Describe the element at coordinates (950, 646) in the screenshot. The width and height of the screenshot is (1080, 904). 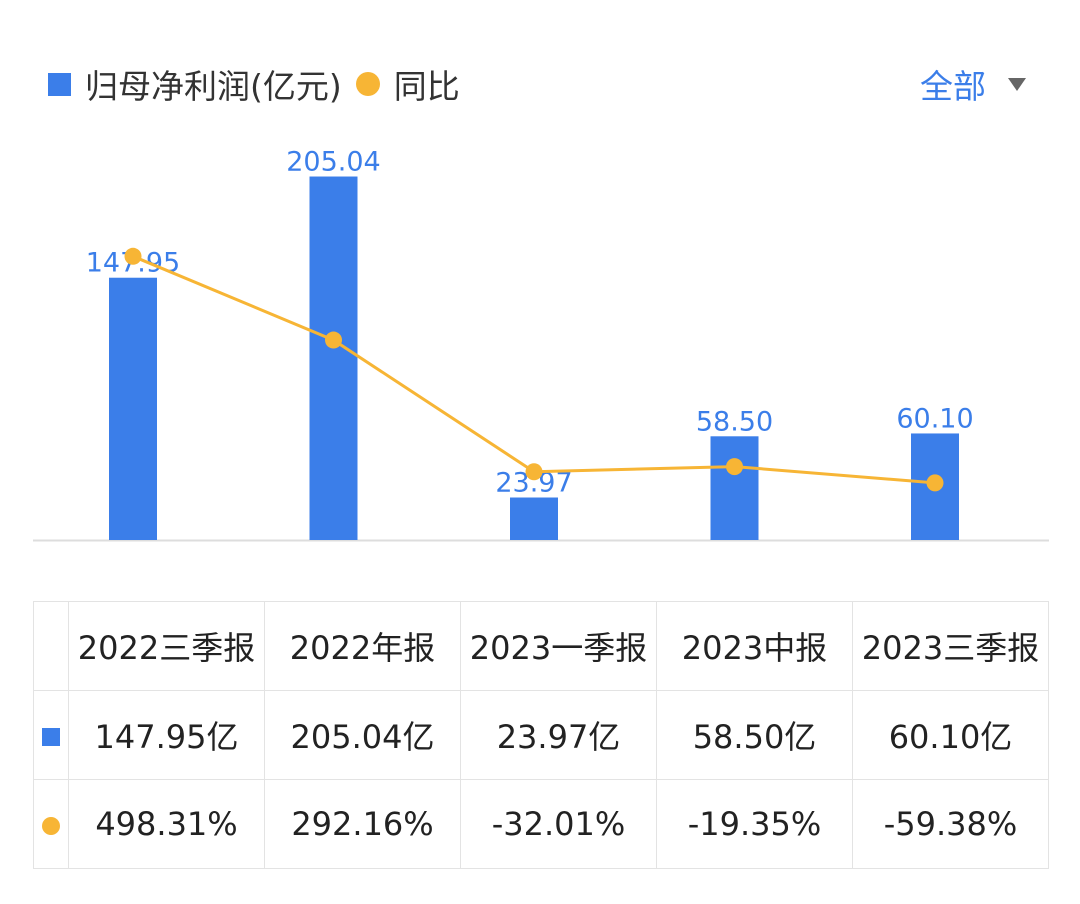
I see `table-header-cell: 2023三季报` at that location.